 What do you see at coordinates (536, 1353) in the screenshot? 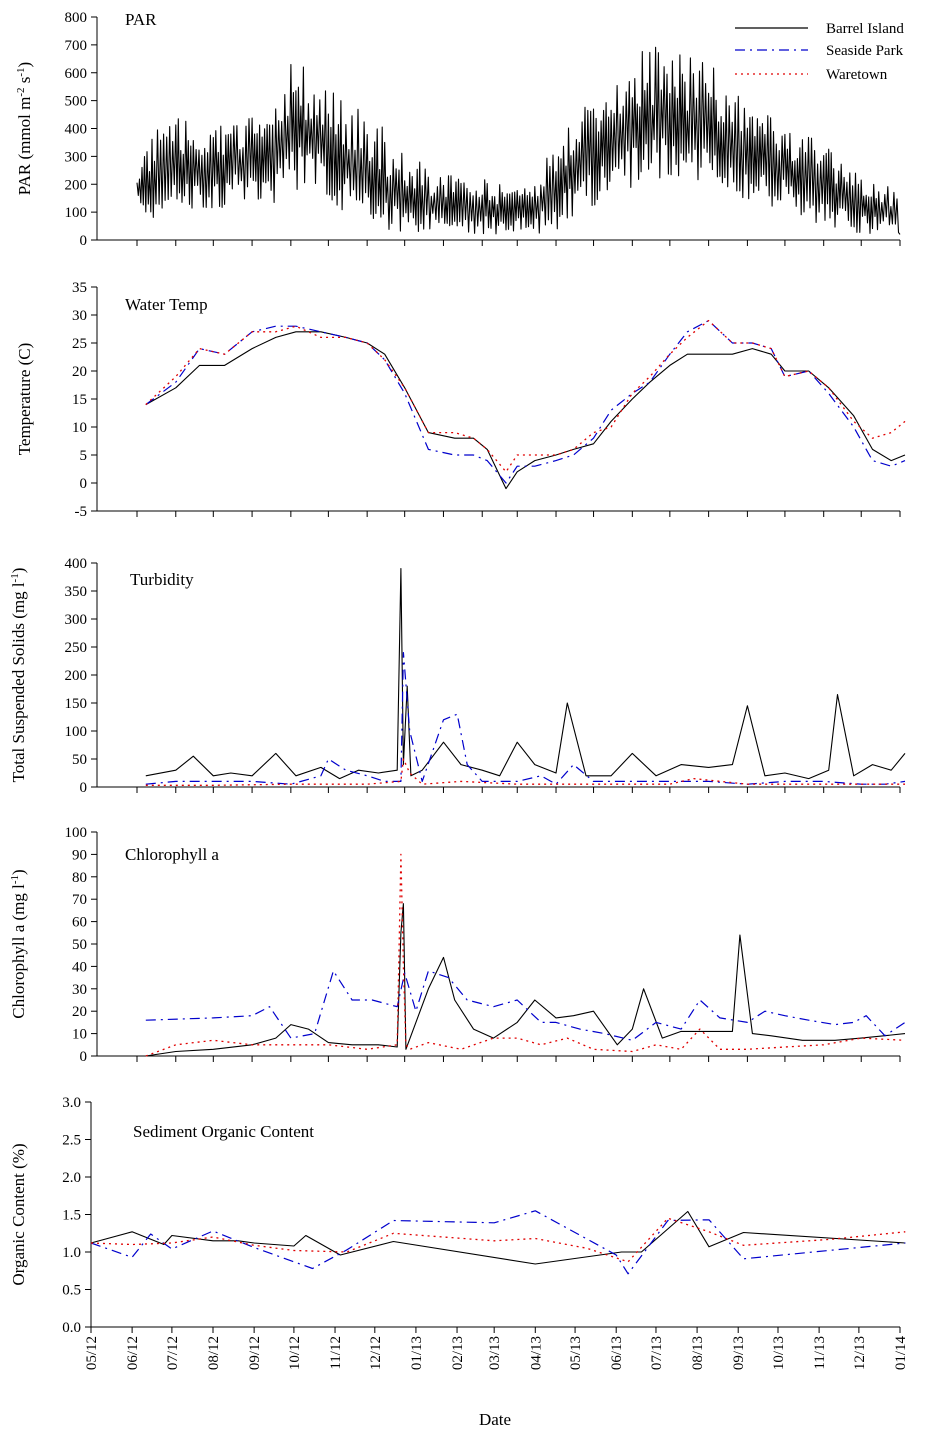
I see `x-tick-label: 04/13` at bounding box center [536, 1353].